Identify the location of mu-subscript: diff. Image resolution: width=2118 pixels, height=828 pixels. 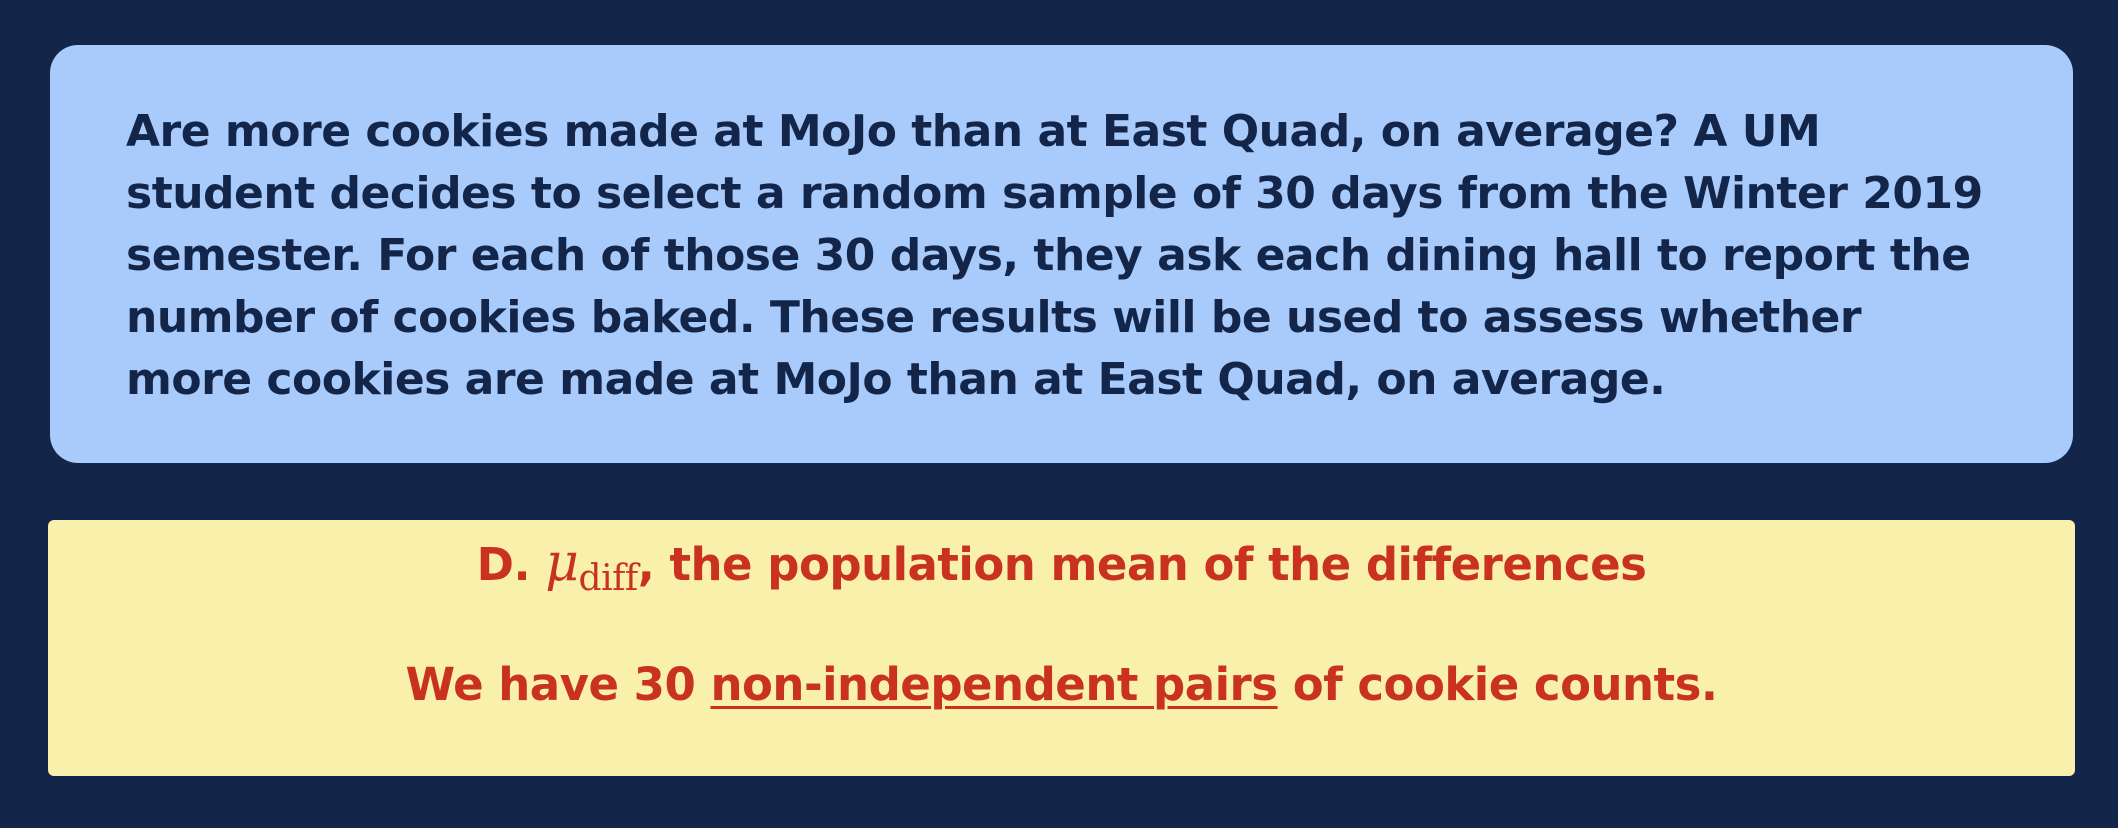
(608, 578).